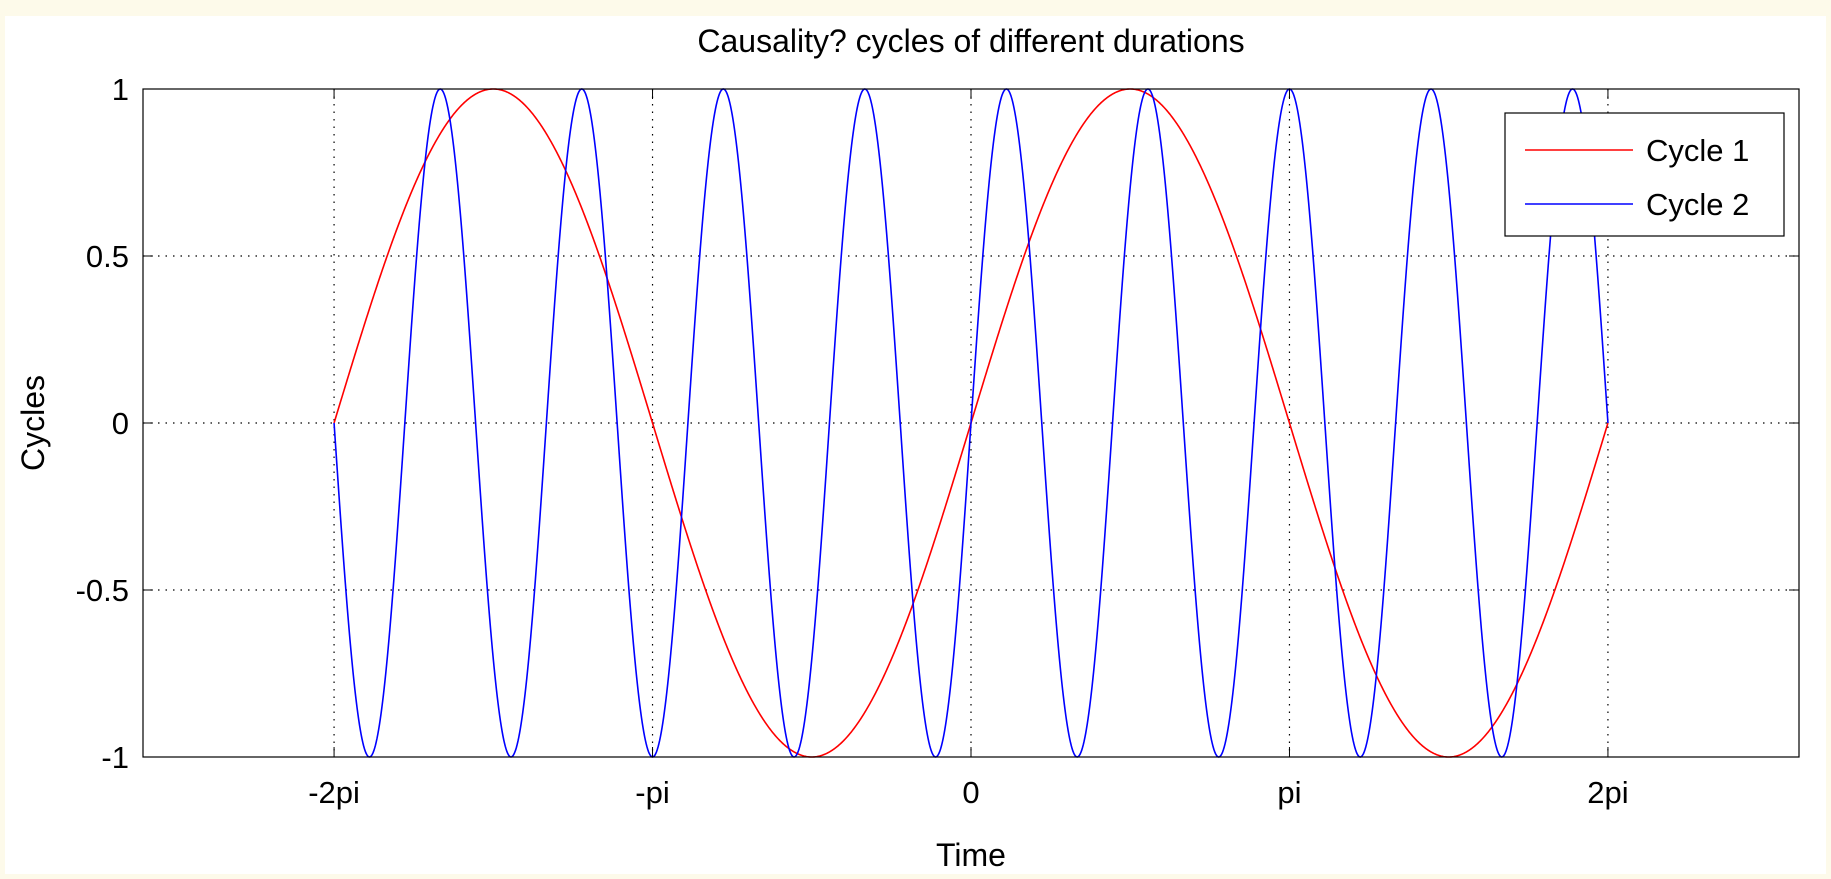 Image resolution: width=1831 pixels, height=879 pixels. I want to click on y-tick-label: -0.5, so click(102, 590).